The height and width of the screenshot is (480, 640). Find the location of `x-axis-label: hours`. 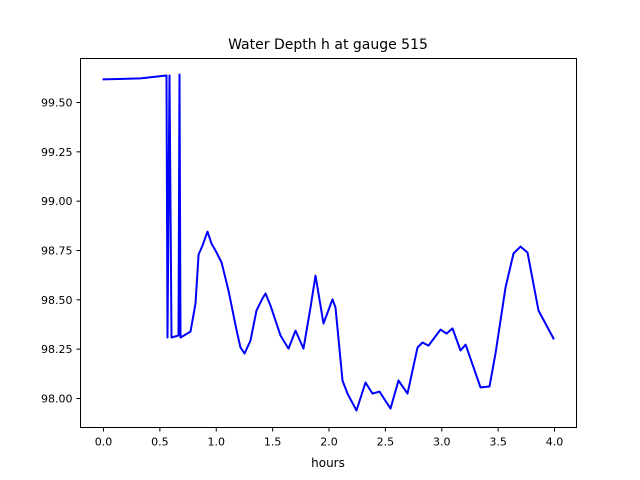

x-axis-label: hours is located at coordinates (328, 463).